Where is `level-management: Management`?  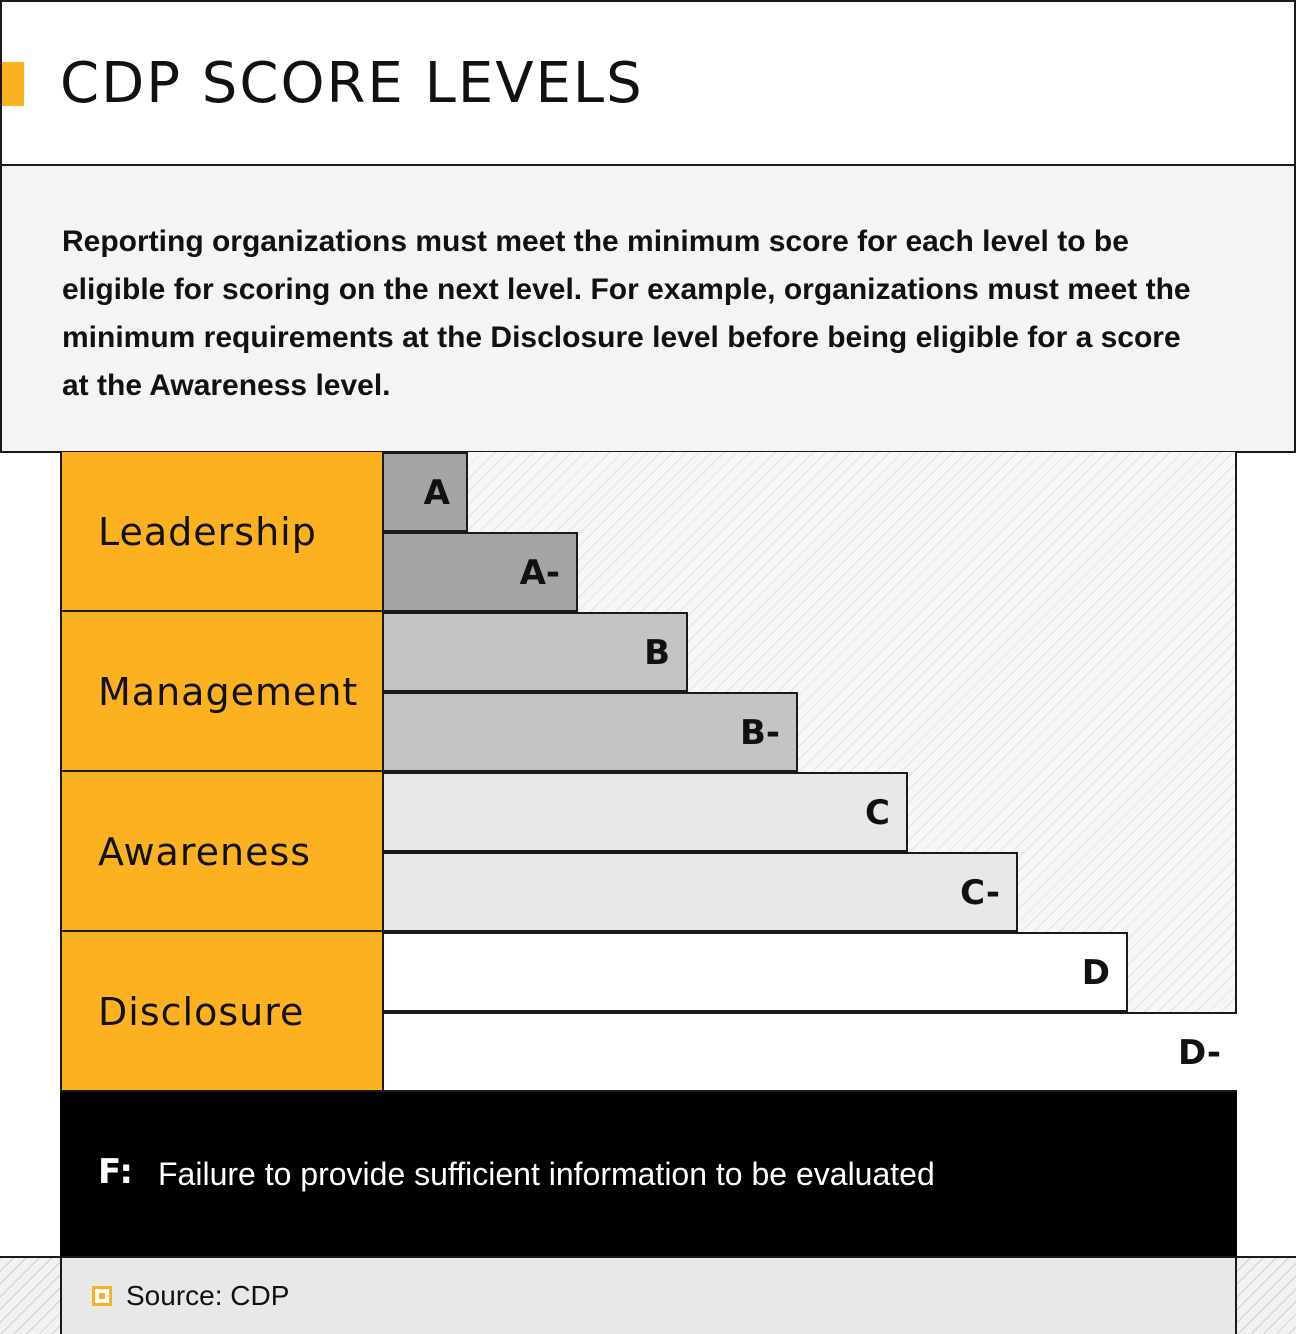
level-management: Management is located at coordinates (223, 692).